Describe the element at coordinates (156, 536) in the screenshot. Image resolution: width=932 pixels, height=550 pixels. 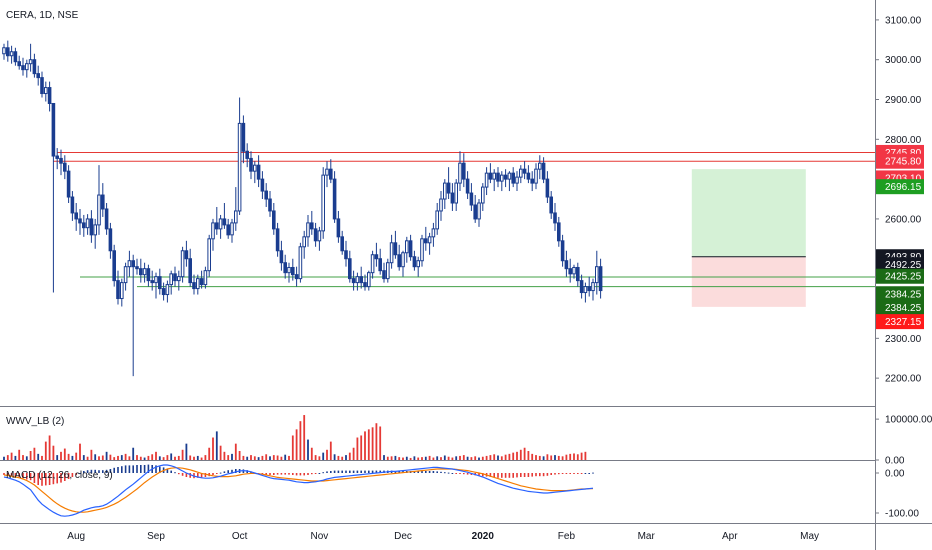
I see `time-tick-label: Sep` at that location.